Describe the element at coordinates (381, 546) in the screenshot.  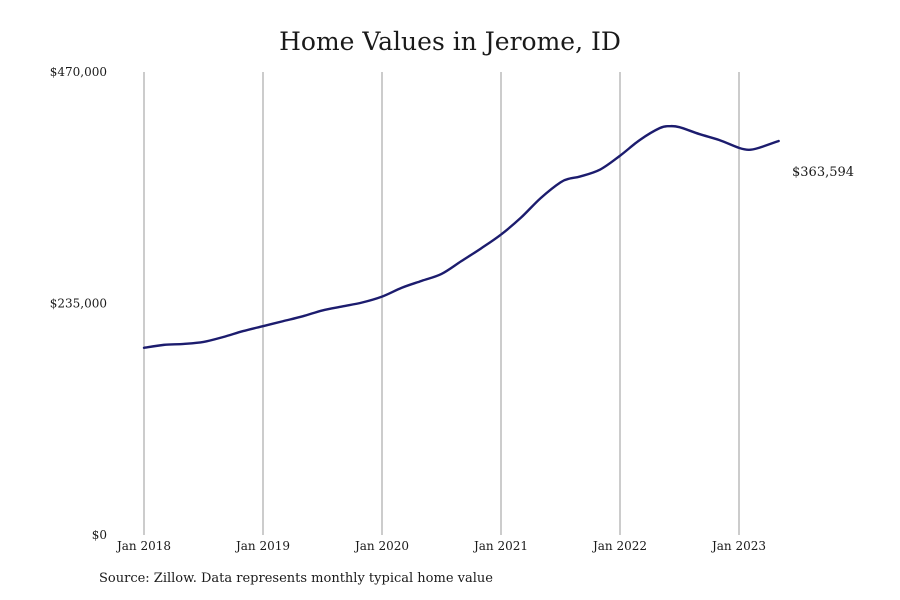
I see `x-tick-label: Jan 2020` at that location.